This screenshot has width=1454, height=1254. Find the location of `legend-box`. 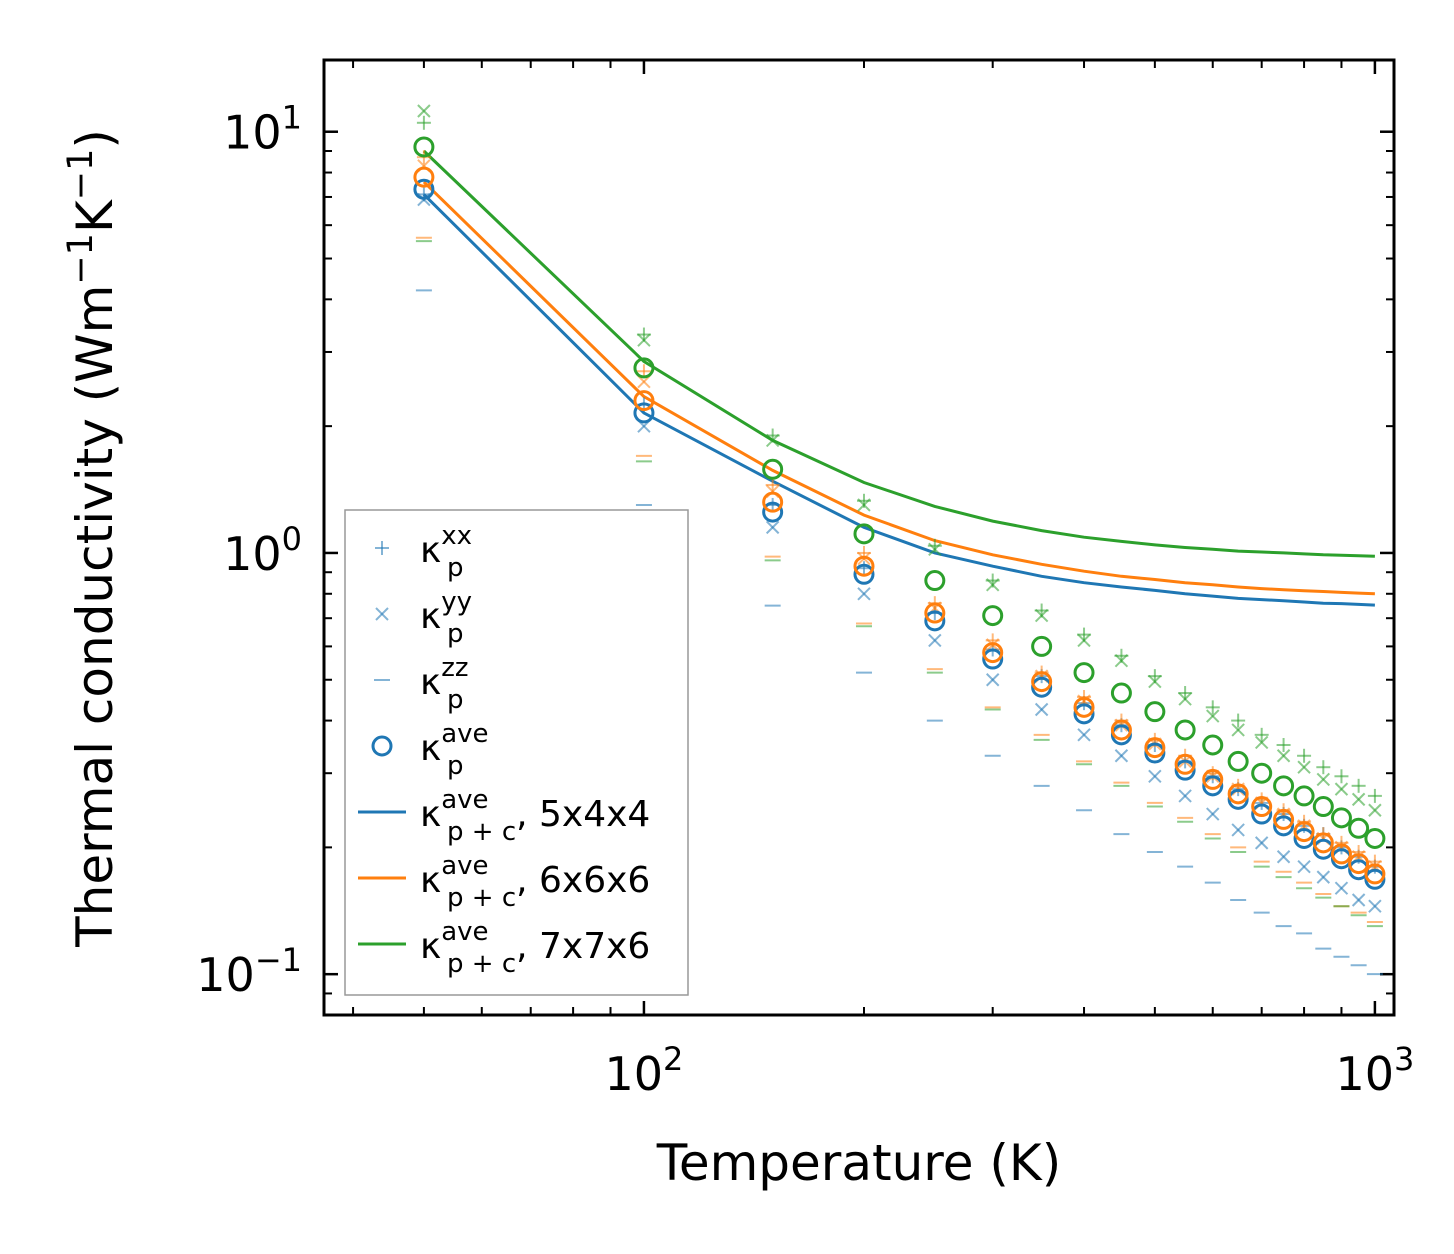

legend-box is located at coordinates (516, 752).